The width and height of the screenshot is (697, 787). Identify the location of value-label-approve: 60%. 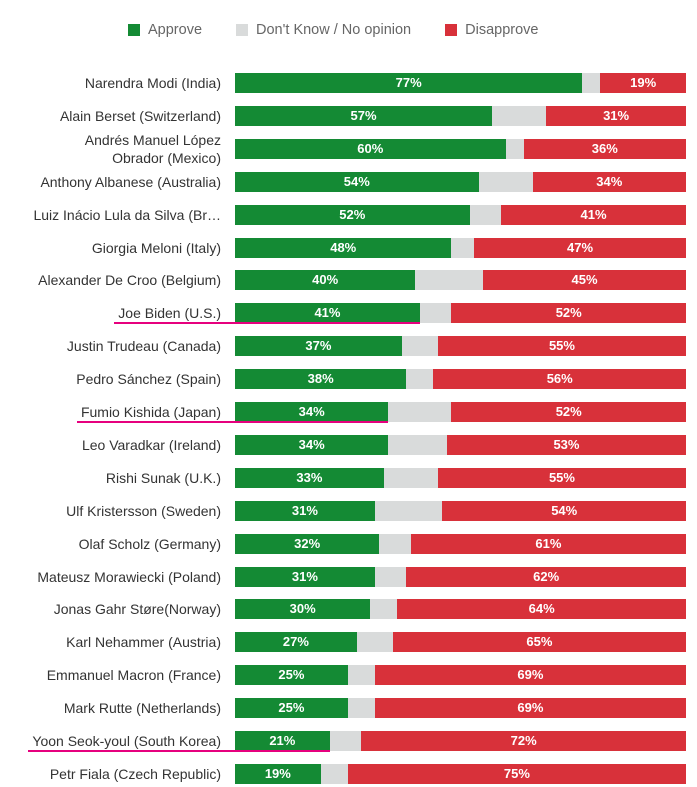
(370, 148).